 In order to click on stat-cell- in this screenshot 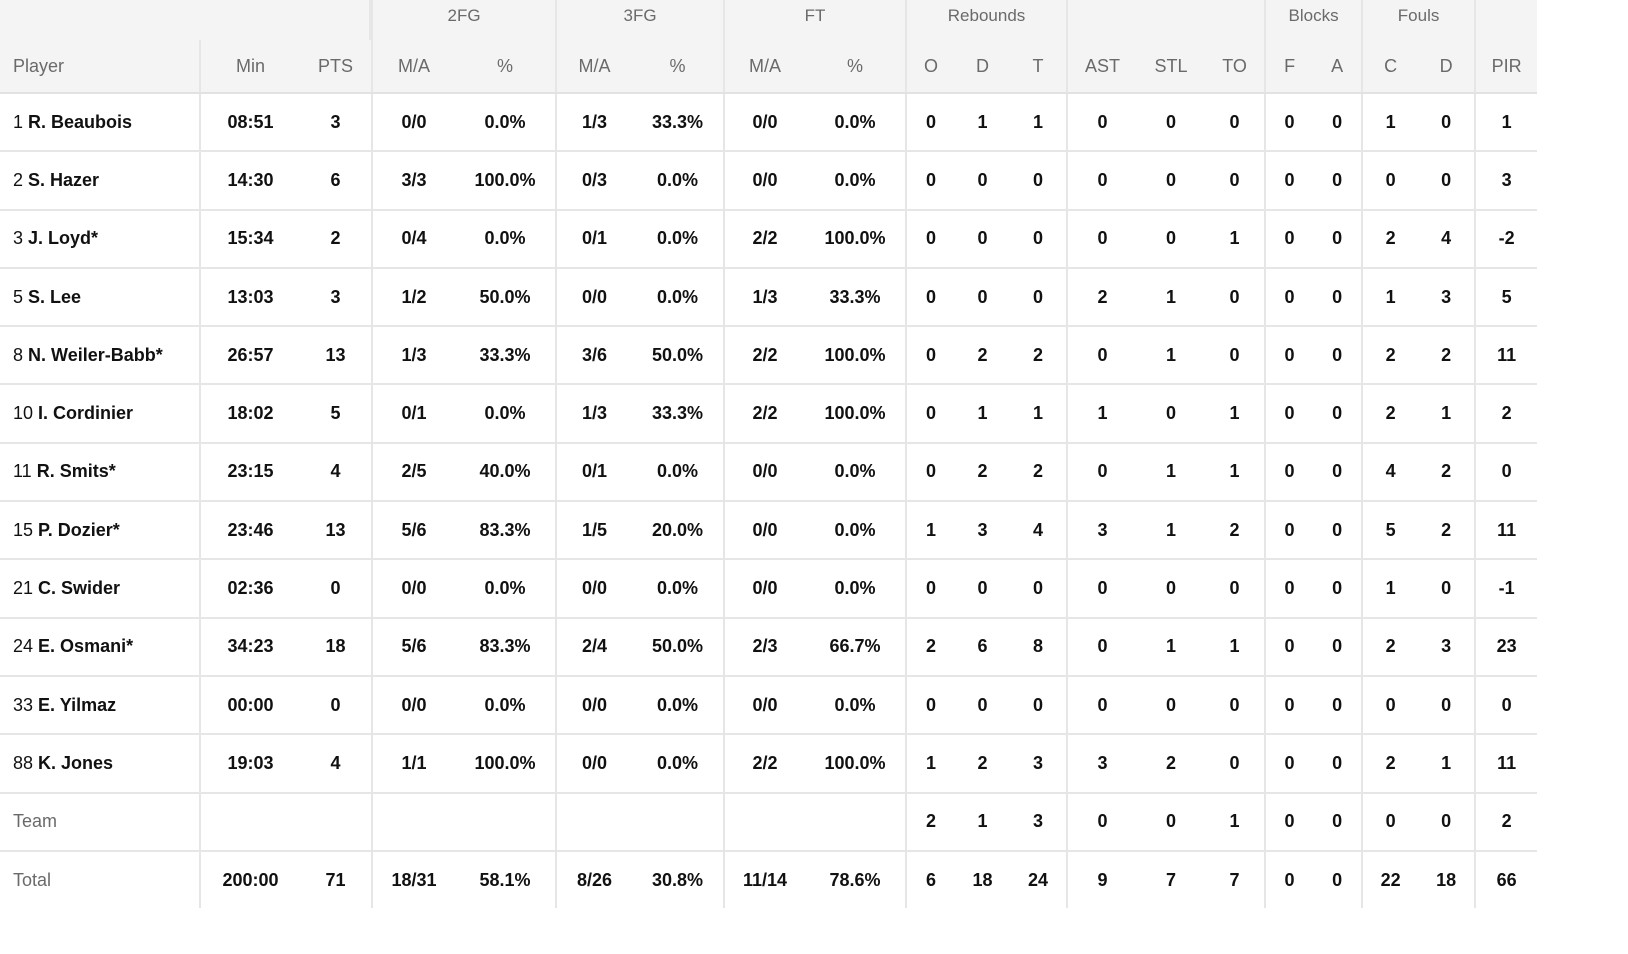, I will do `click(678, 822)`.